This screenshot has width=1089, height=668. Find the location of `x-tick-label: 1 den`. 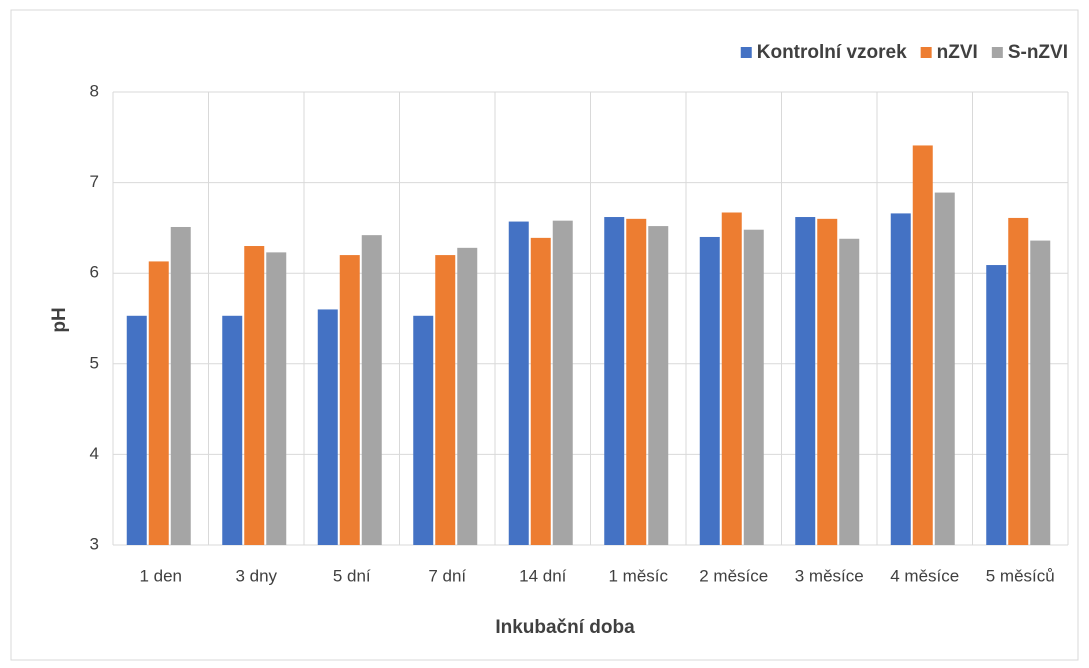

x-tick-label: 1 den is located at coordinates (160, 575).